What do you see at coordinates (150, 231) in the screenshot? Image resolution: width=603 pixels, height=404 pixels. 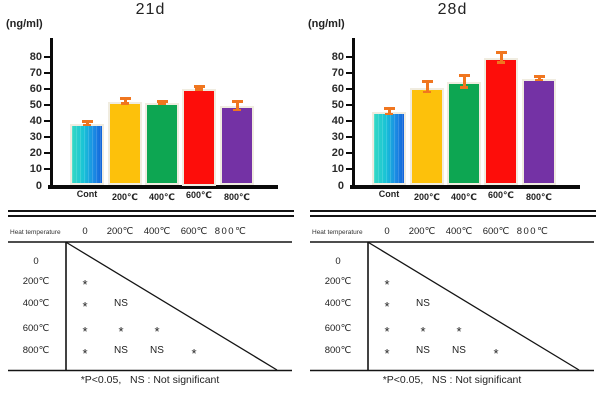 I see `sig-table-header: Heat temperature 0 200℃ 400℃ 600℃ 800℃` at bounding box center [150, 231].